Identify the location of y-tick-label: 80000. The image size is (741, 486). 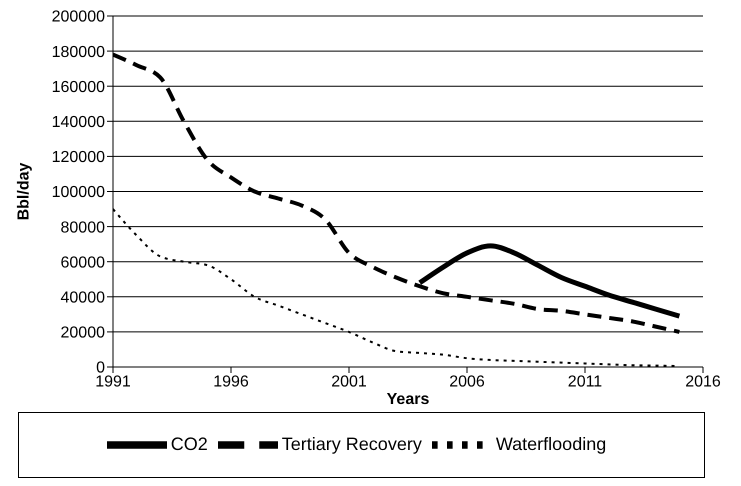
(83, 227).